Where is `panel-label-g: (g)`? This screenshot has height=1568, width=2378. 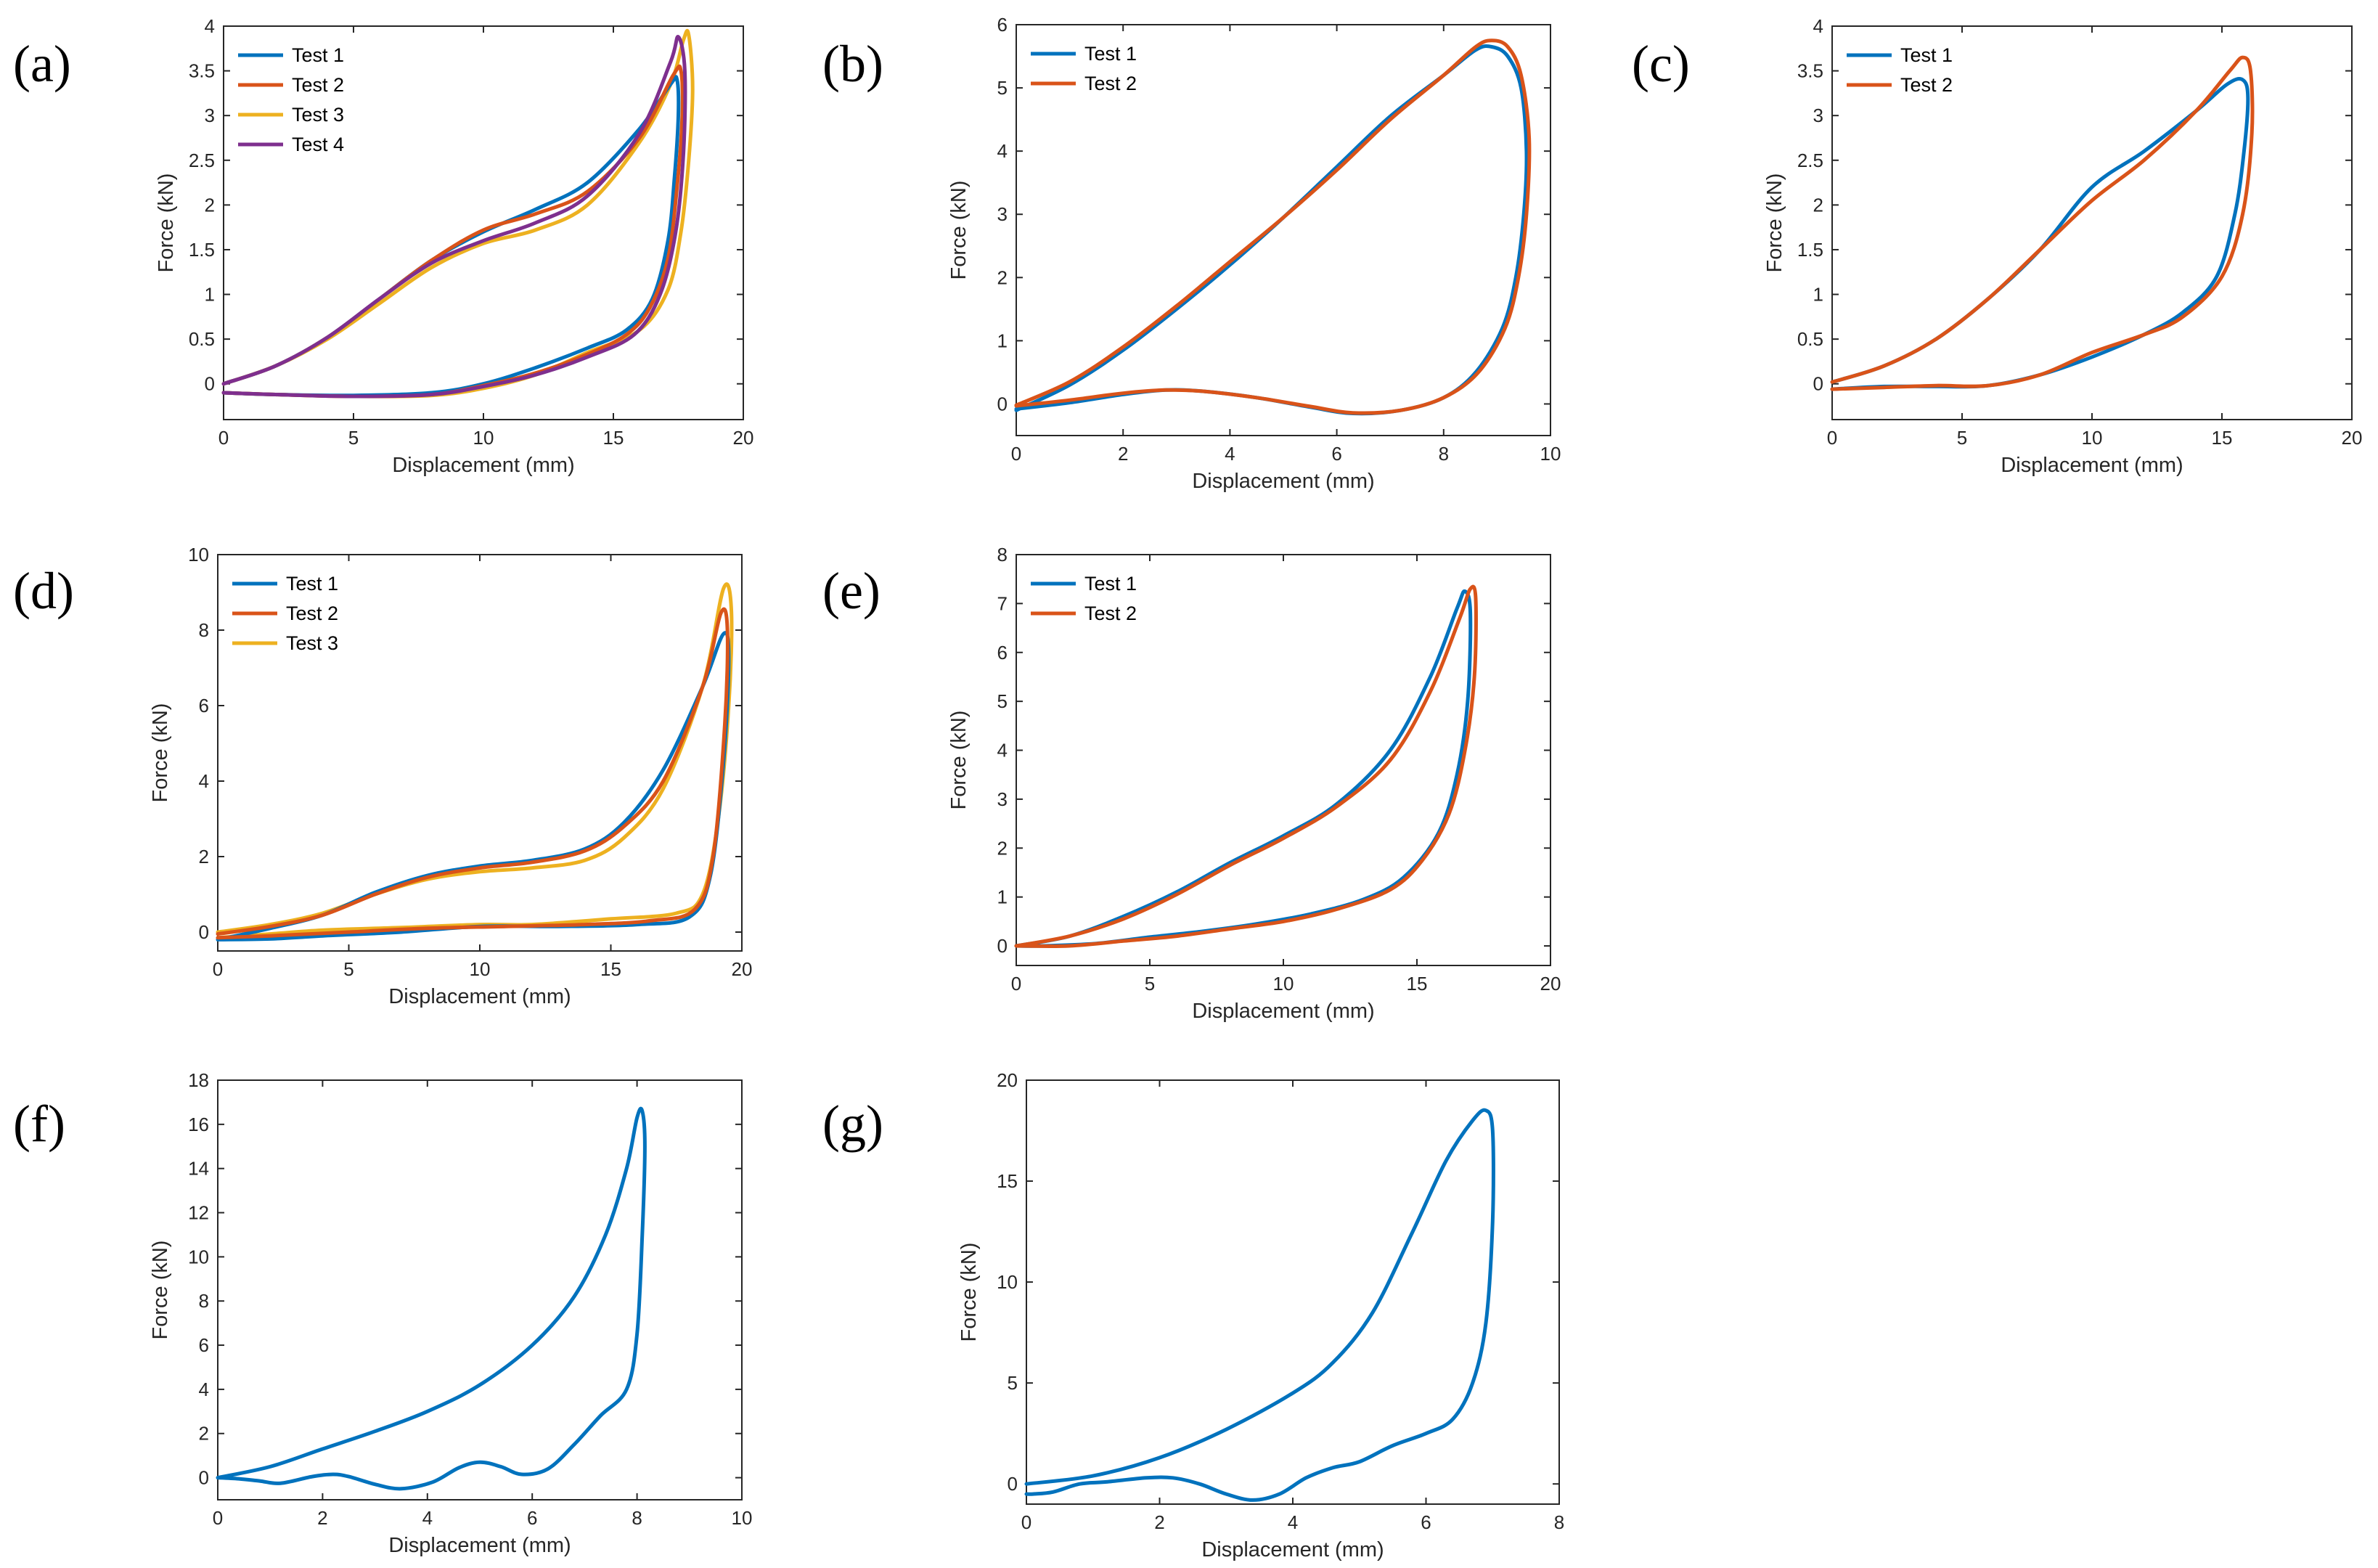 panel-label-g: (g) is located at coordinates (852, 1124).